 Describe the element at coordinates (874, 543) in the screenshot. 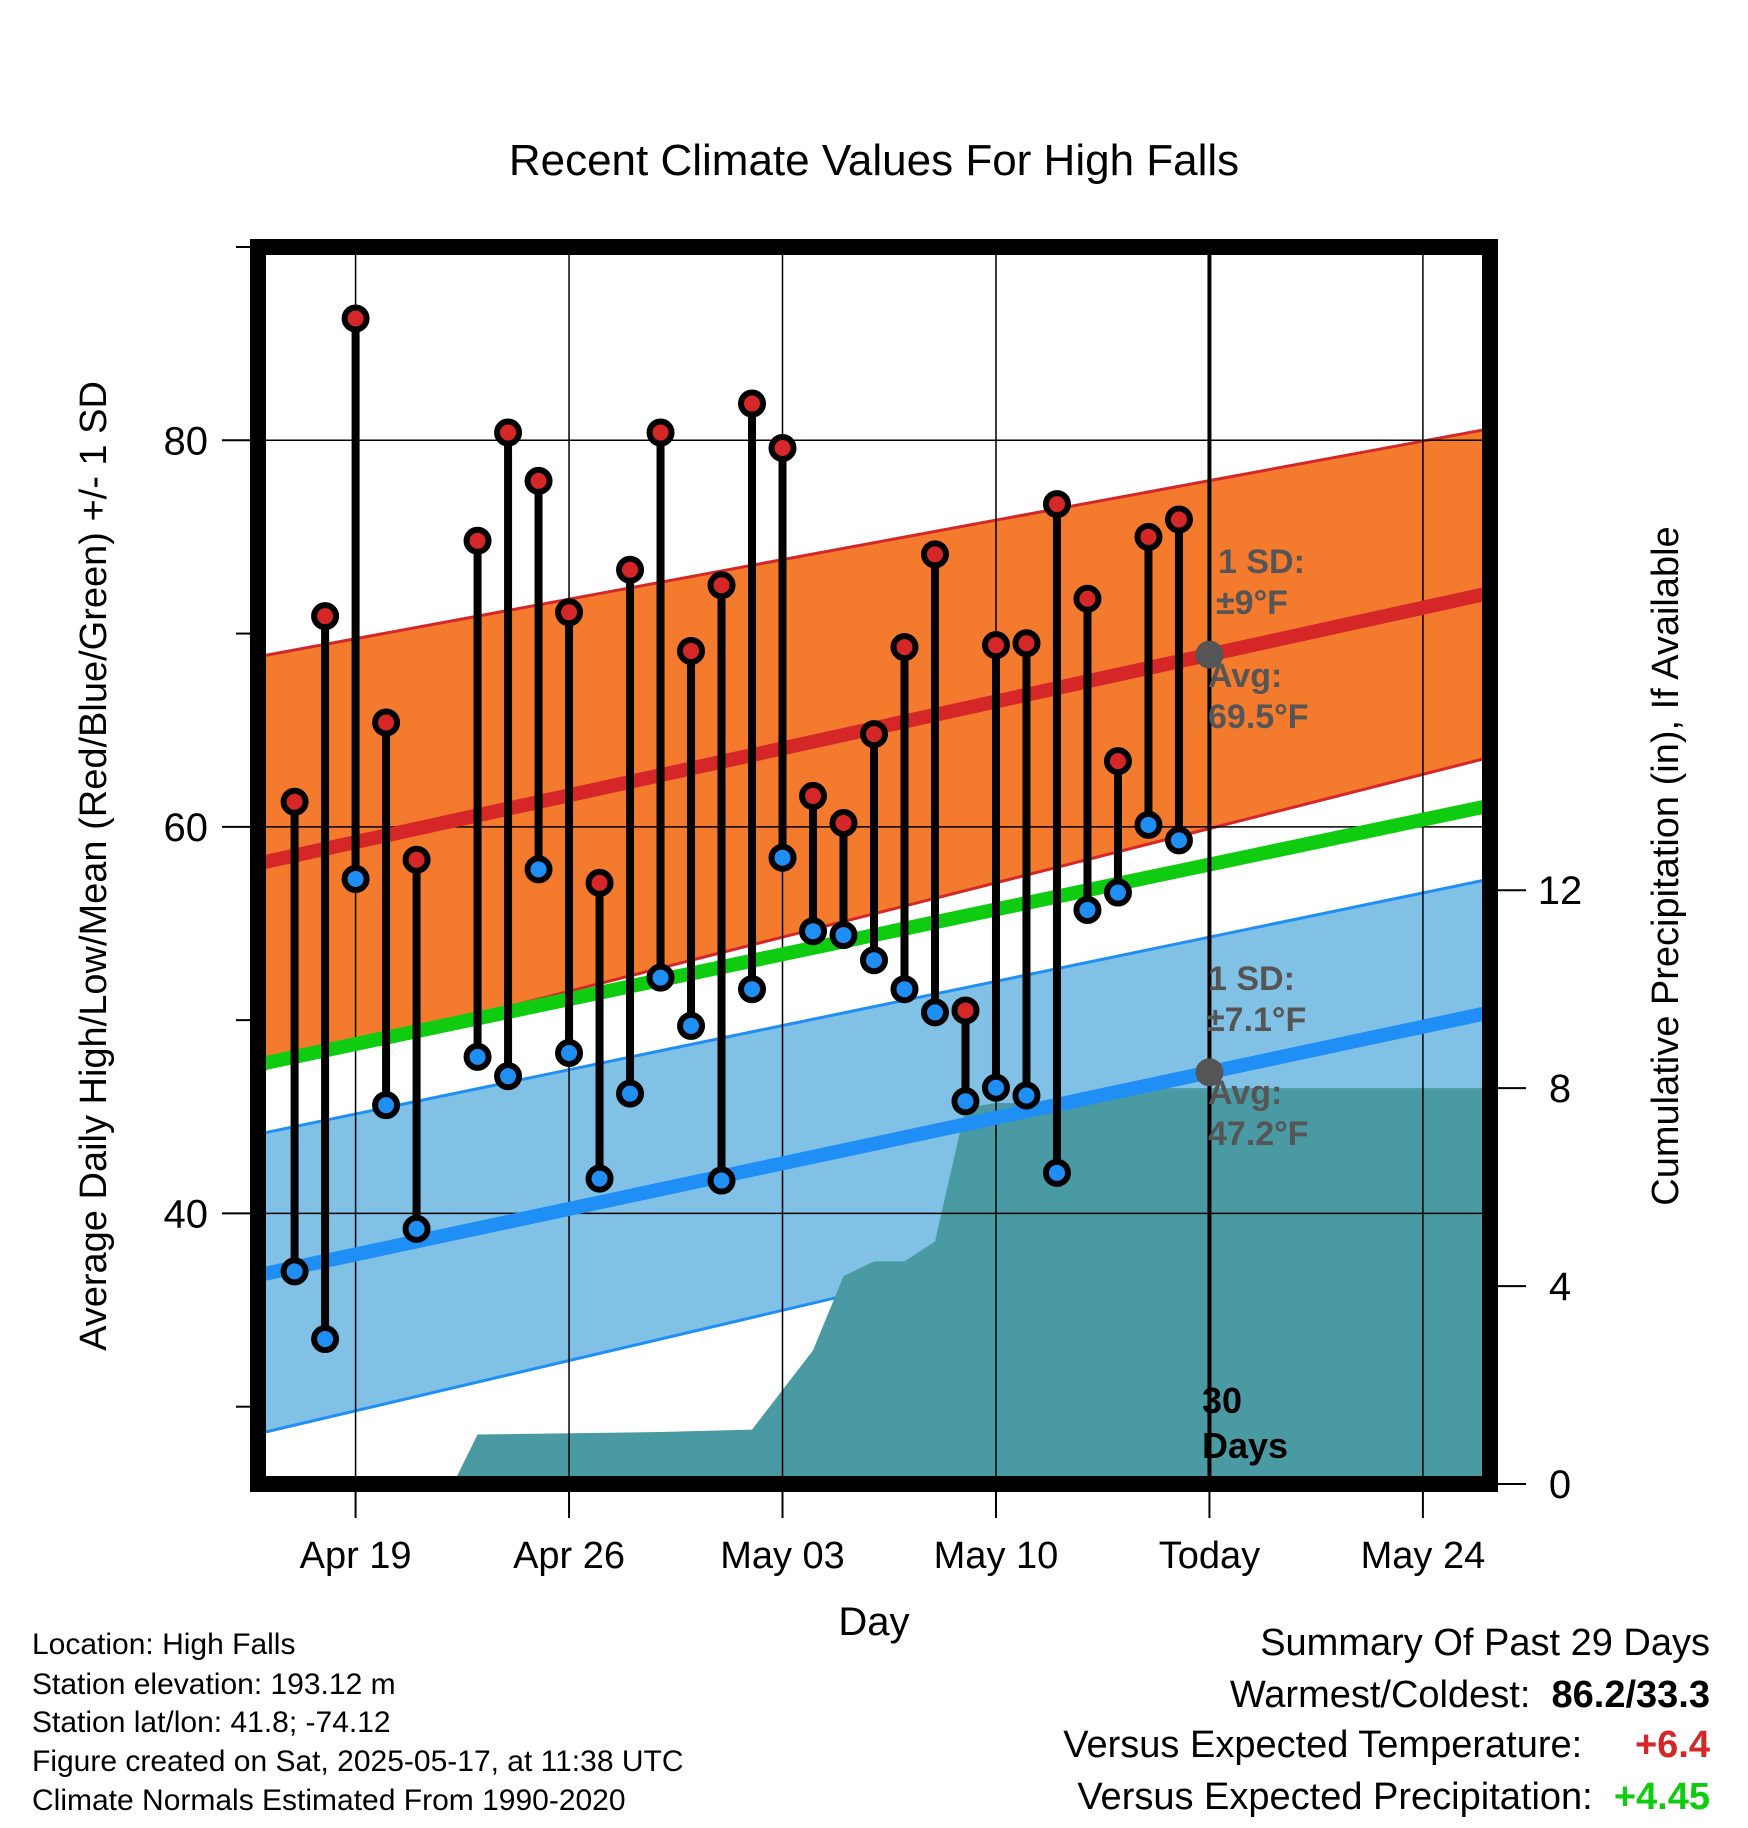

I see `high-sd-upper-edge` at that location.